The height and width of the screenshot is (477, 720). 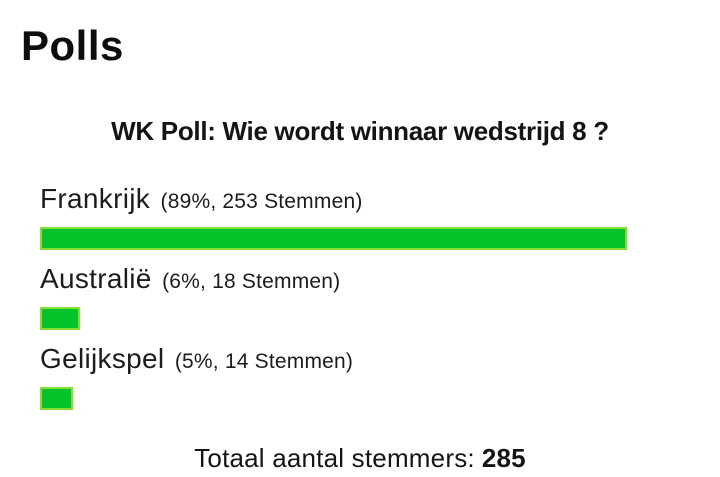 I want to click on poll-option-gelijkspel: Gelijkspel (5%, 14 Stemmen), so click(x=371, y=377).